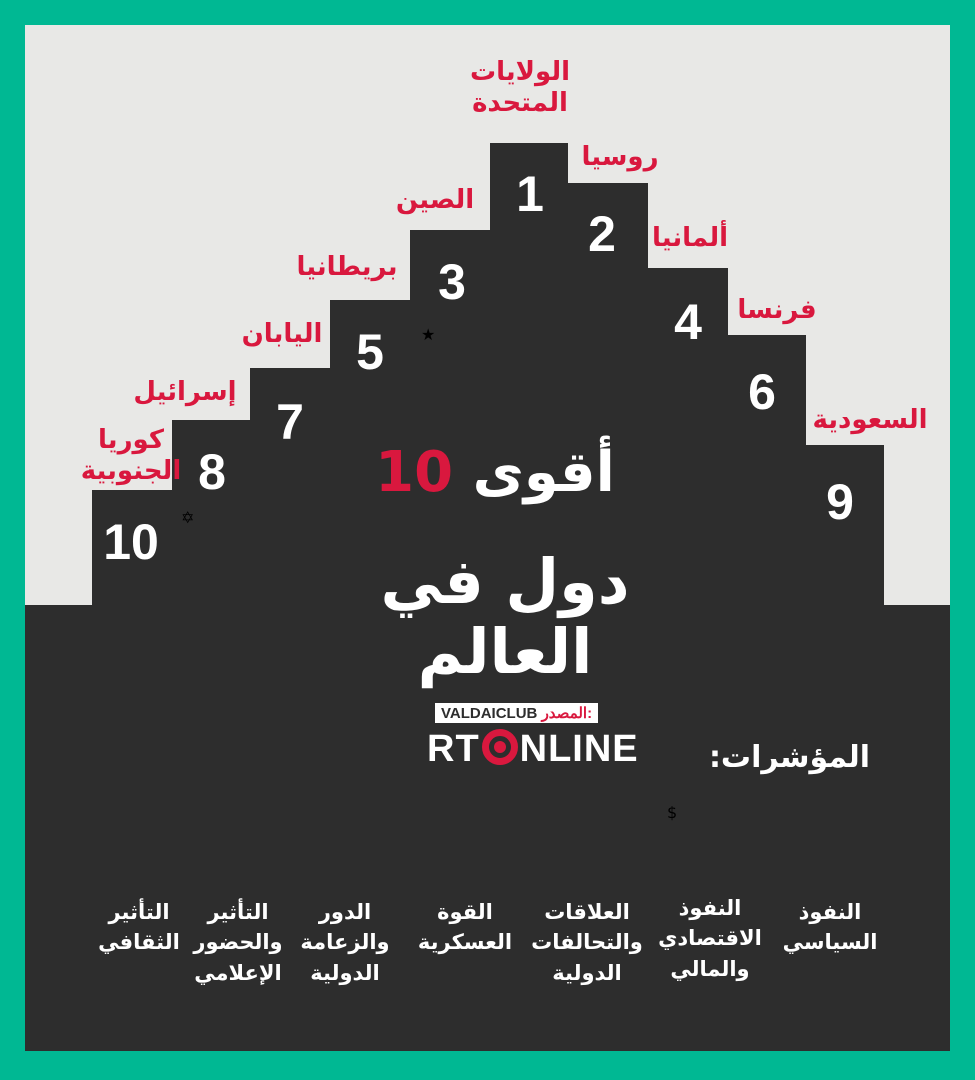  I want to click on country-name: كوريا الجنوبية, so click(131, 456).